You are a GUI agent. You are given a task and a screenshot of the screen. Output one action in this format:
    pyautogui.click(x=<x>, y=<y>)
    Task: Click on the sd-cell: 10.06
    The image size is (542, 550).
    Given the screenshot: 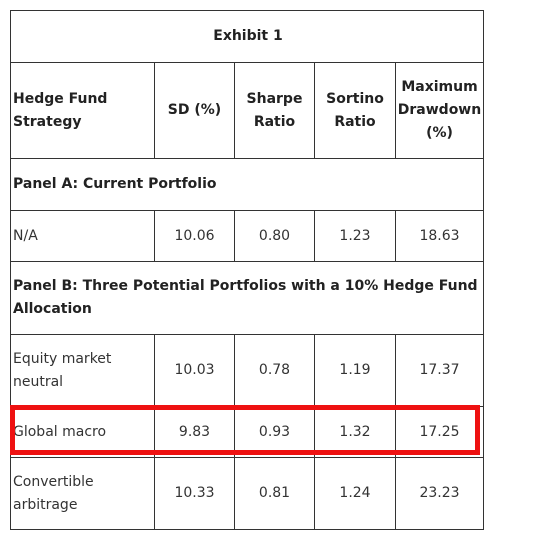 What is the action you would take?
    pyautogui.click(x=194, y=236)
    